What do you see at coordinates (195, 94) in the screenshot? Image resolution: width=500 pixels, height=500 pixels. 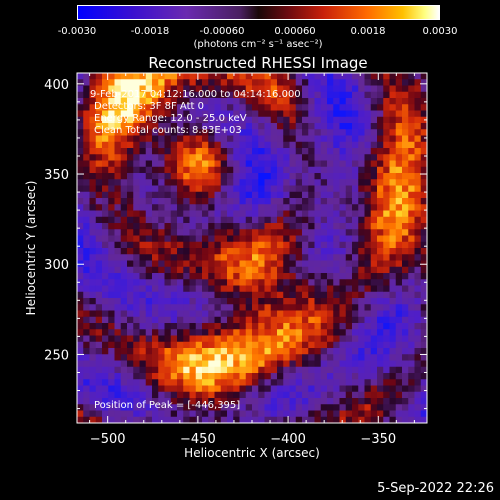 I see `annotation-time: 9-Feb-2017 04:12:16.000 to 04:14:16.000` at bounding box center [195, 94].